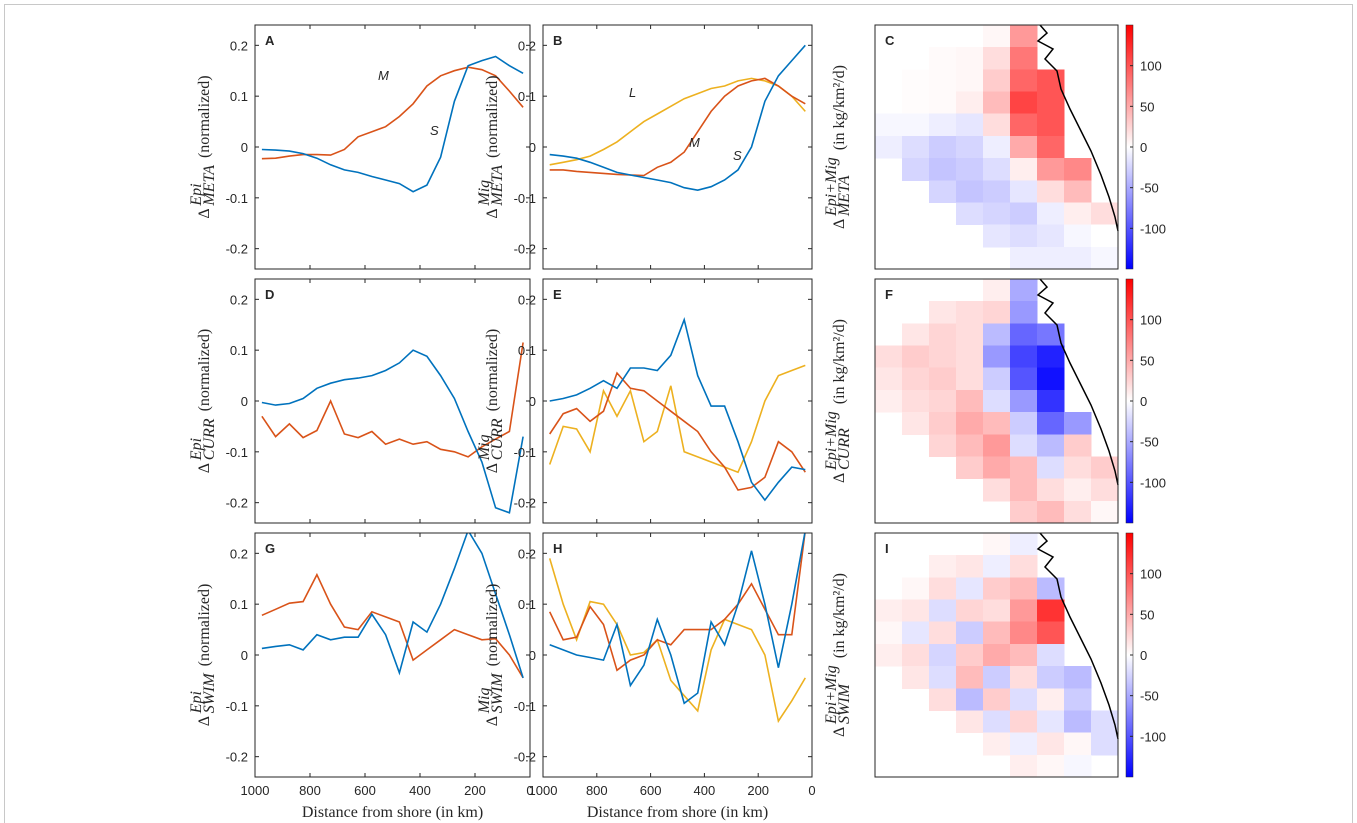 The width and height of the screenshot is (1357, 823). What do you see at coordinates (887, 548) in the screenshot?
I see `panel-label: I` at bounding box center [887, 548].